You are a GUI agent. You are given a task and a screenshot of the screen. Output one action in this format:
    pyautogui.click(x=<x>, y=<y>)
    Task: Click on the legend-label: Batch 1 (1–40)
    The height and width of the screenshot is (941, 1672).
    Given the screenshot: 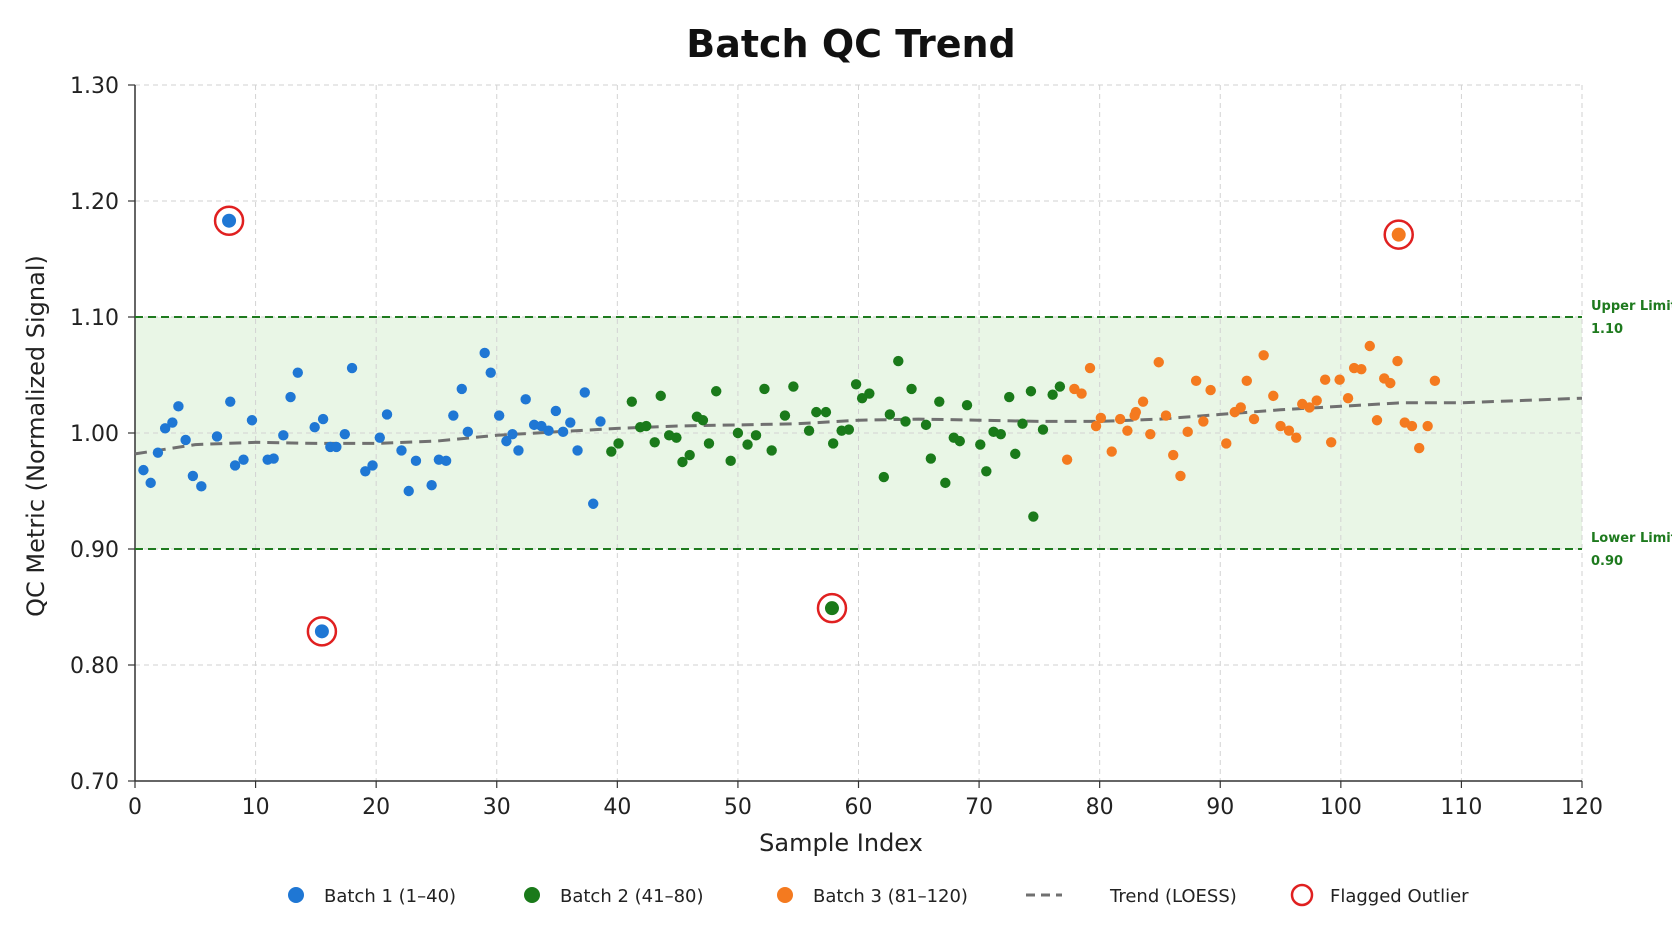 What is the action you would take?
    pyautogui.click(x=390, y=896)
    